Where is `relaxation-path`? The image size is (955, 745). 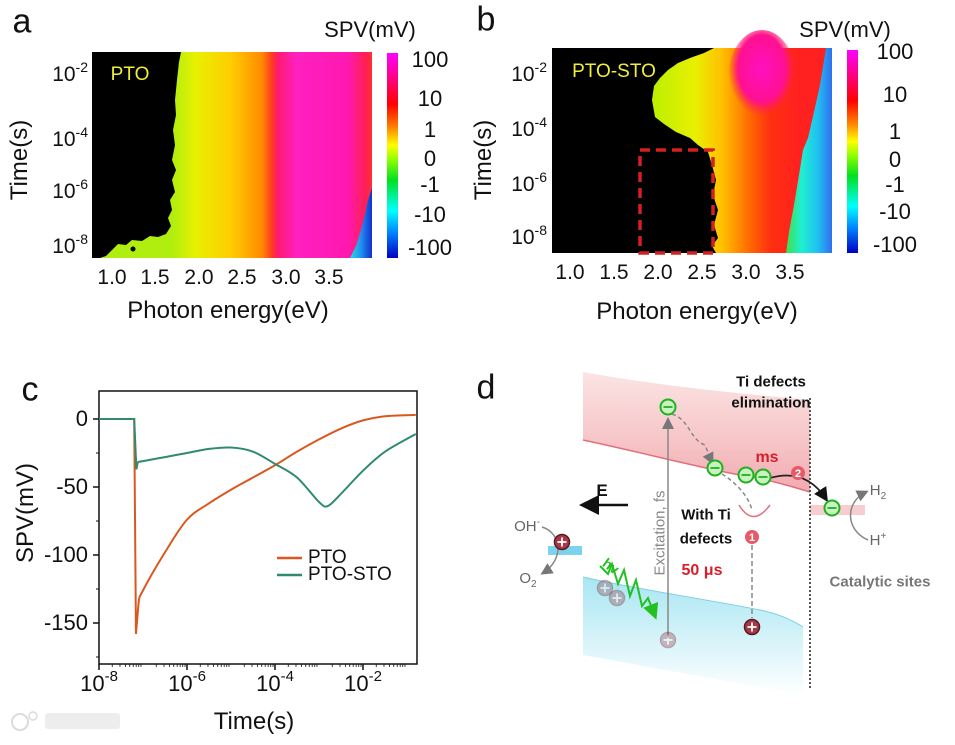 relaxation-path is located at coordinates (692, 439).